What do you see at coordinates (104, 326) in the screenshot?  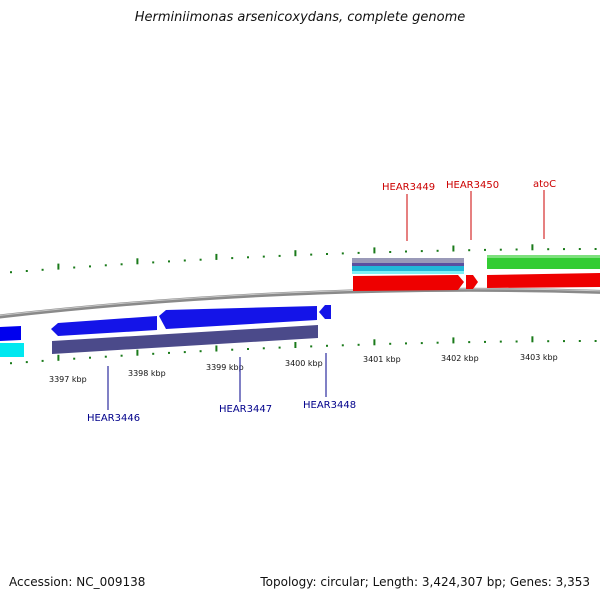 I see `gene-hear3446` at bounding box center [104, 326].